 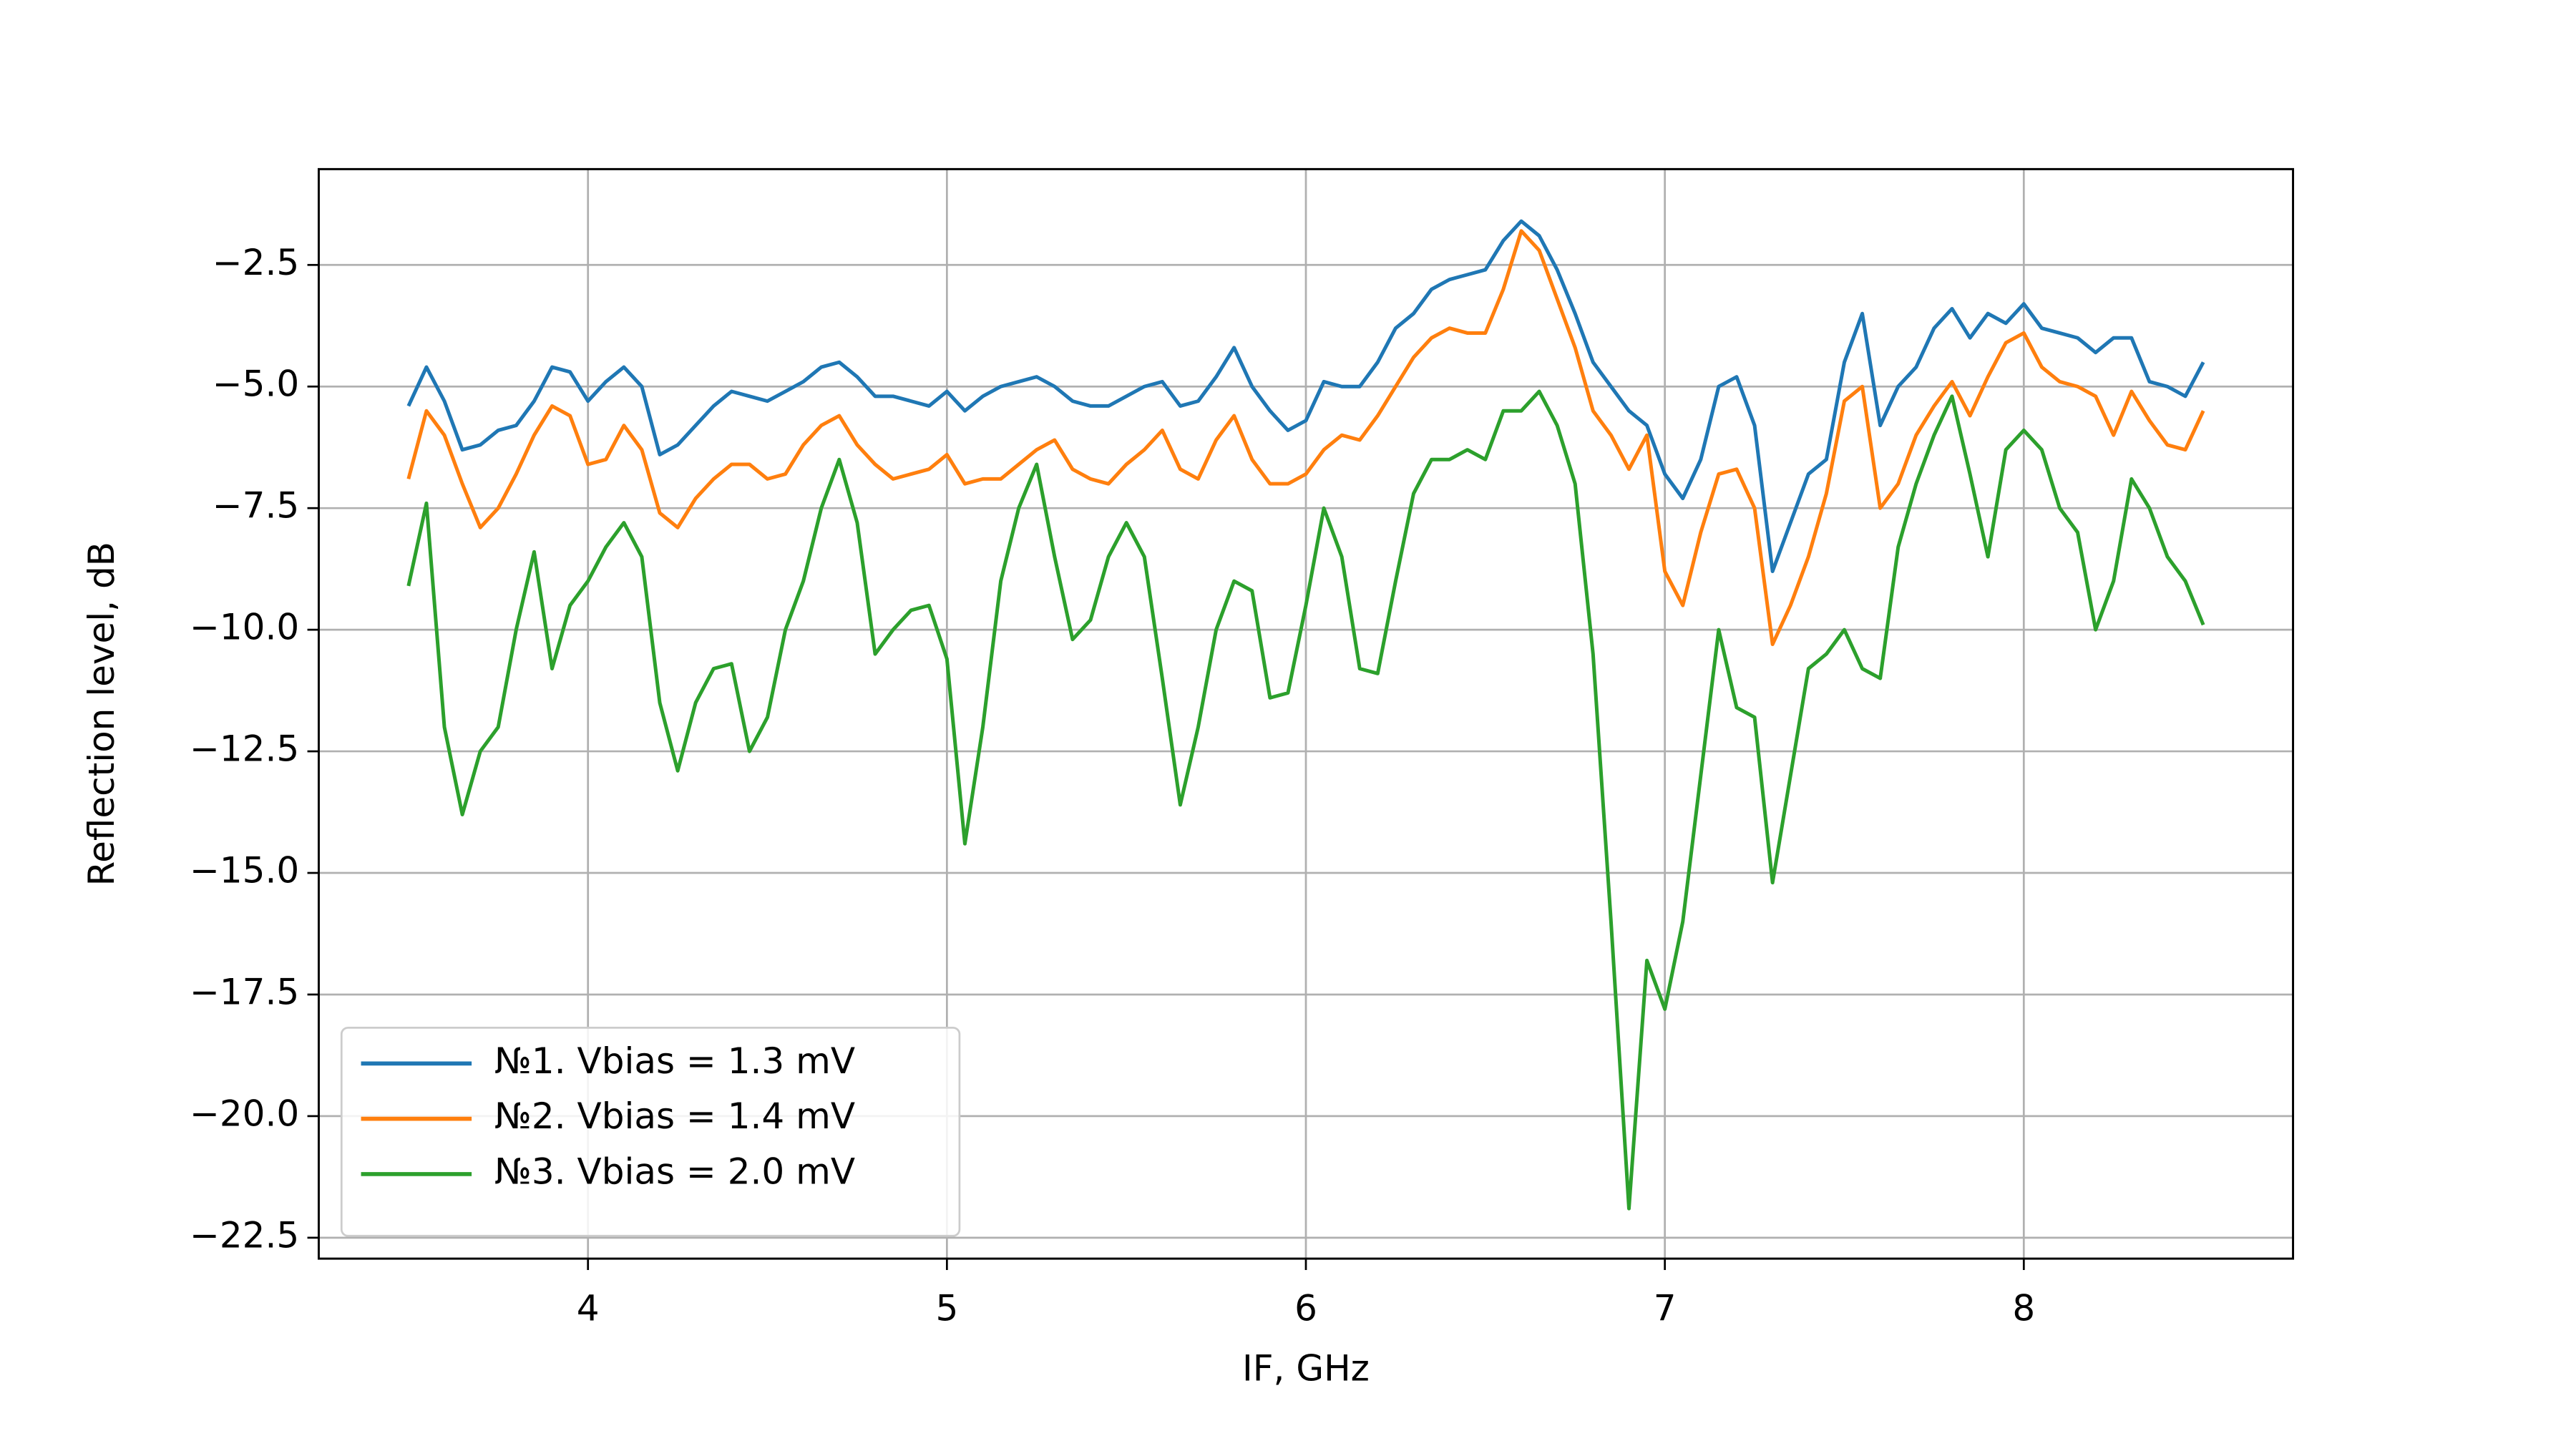 I want to click on legend-label: №2. Vbias = 1.4 mV, so click(x=674, y=1116).